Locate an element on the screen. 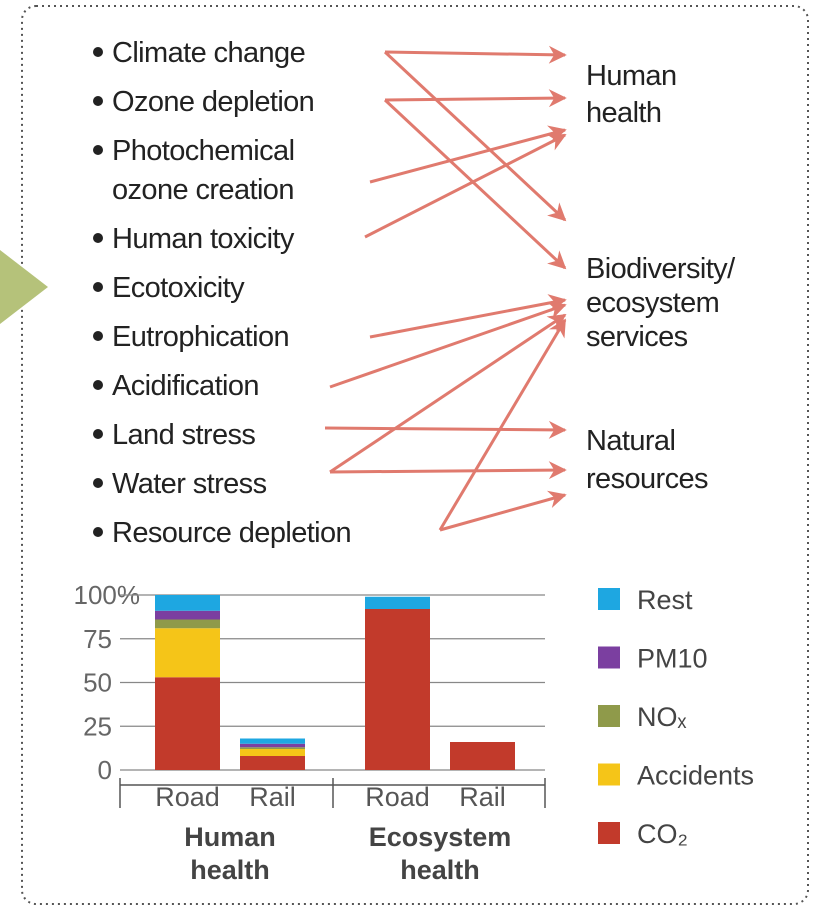 The image size is (818, 913). y-tick-label: 25 is located at coordinates (97, 726).